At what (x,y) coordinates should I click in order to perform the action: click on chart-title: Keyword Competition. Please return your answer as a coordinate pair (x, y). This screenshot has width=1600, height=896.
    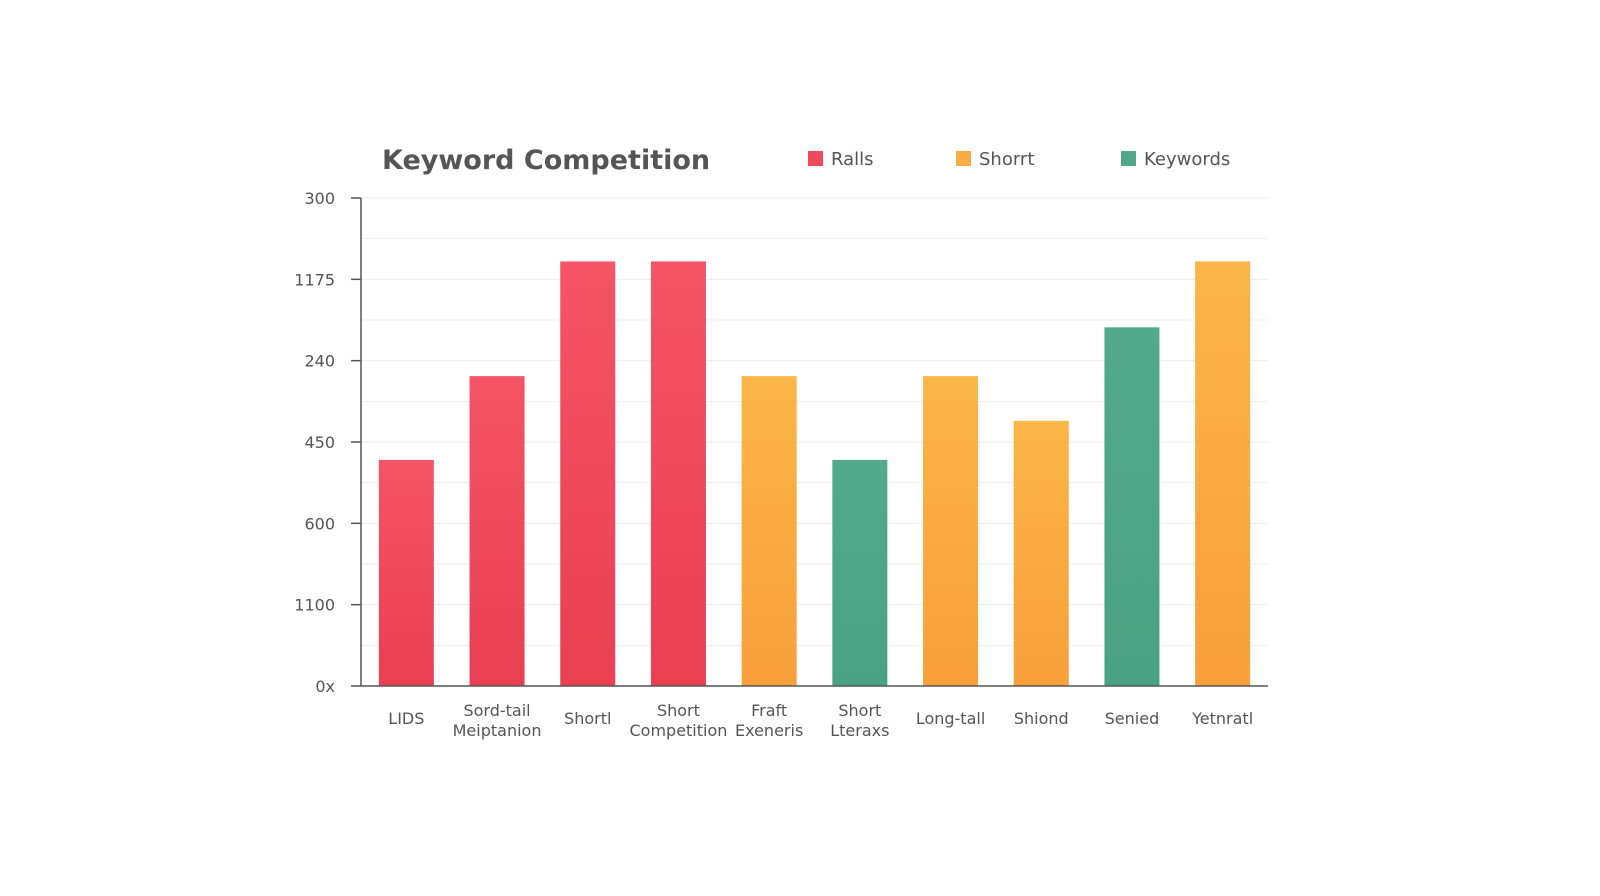
    Looking at the image, I should click on (546, 160).